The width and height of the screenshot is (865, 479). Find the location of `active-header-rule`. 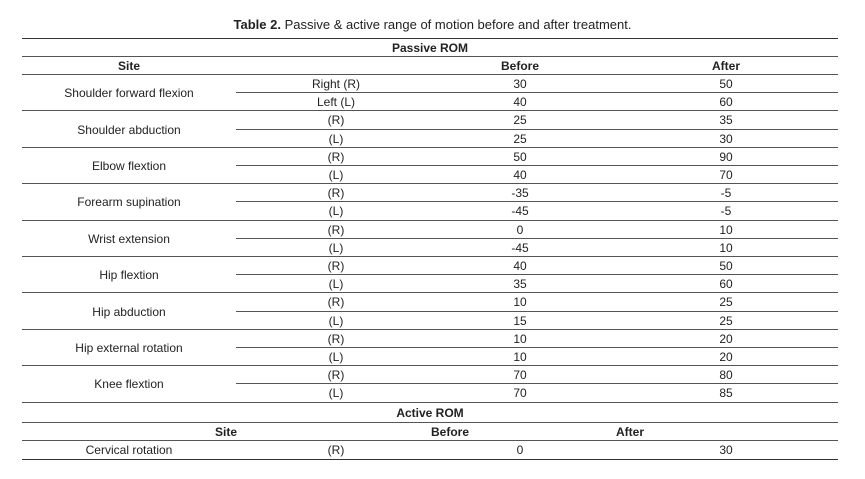

active-header-rule is located at coordinates (430, 440).